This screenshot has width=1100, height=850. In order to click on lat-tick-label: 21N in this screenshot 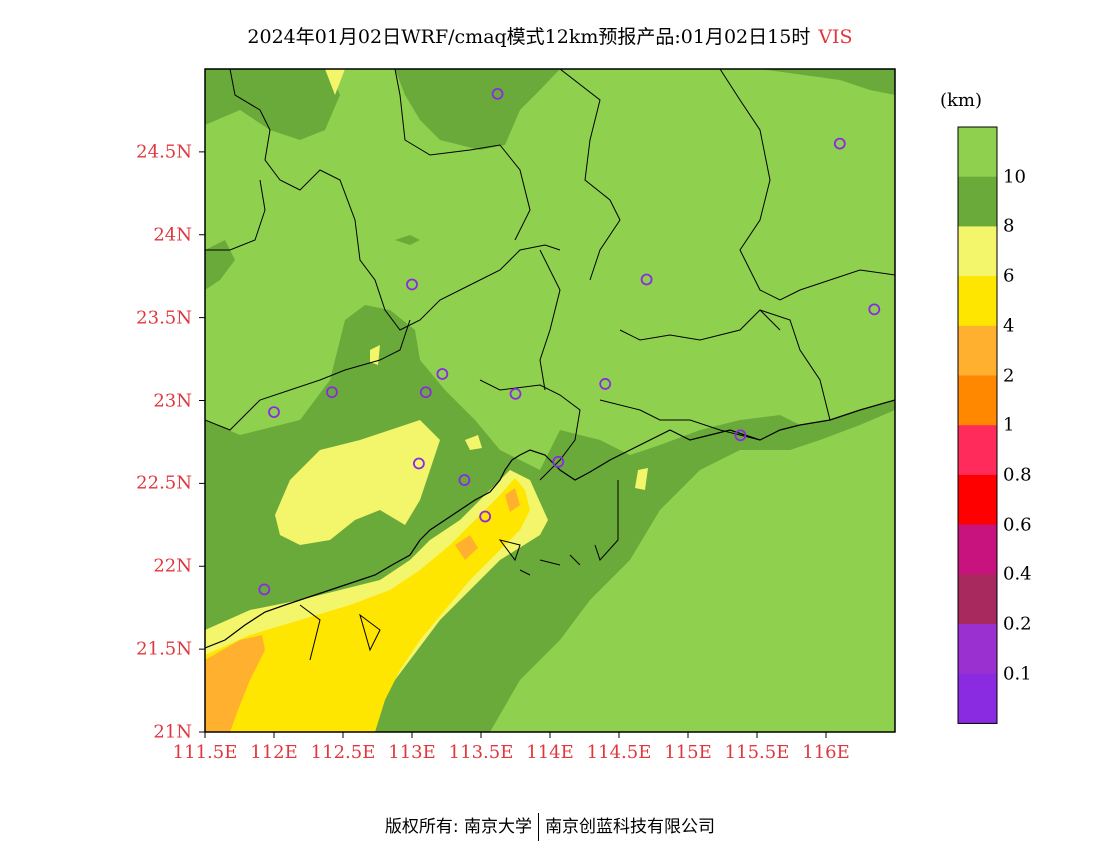, I will do `click(172, 732)`.